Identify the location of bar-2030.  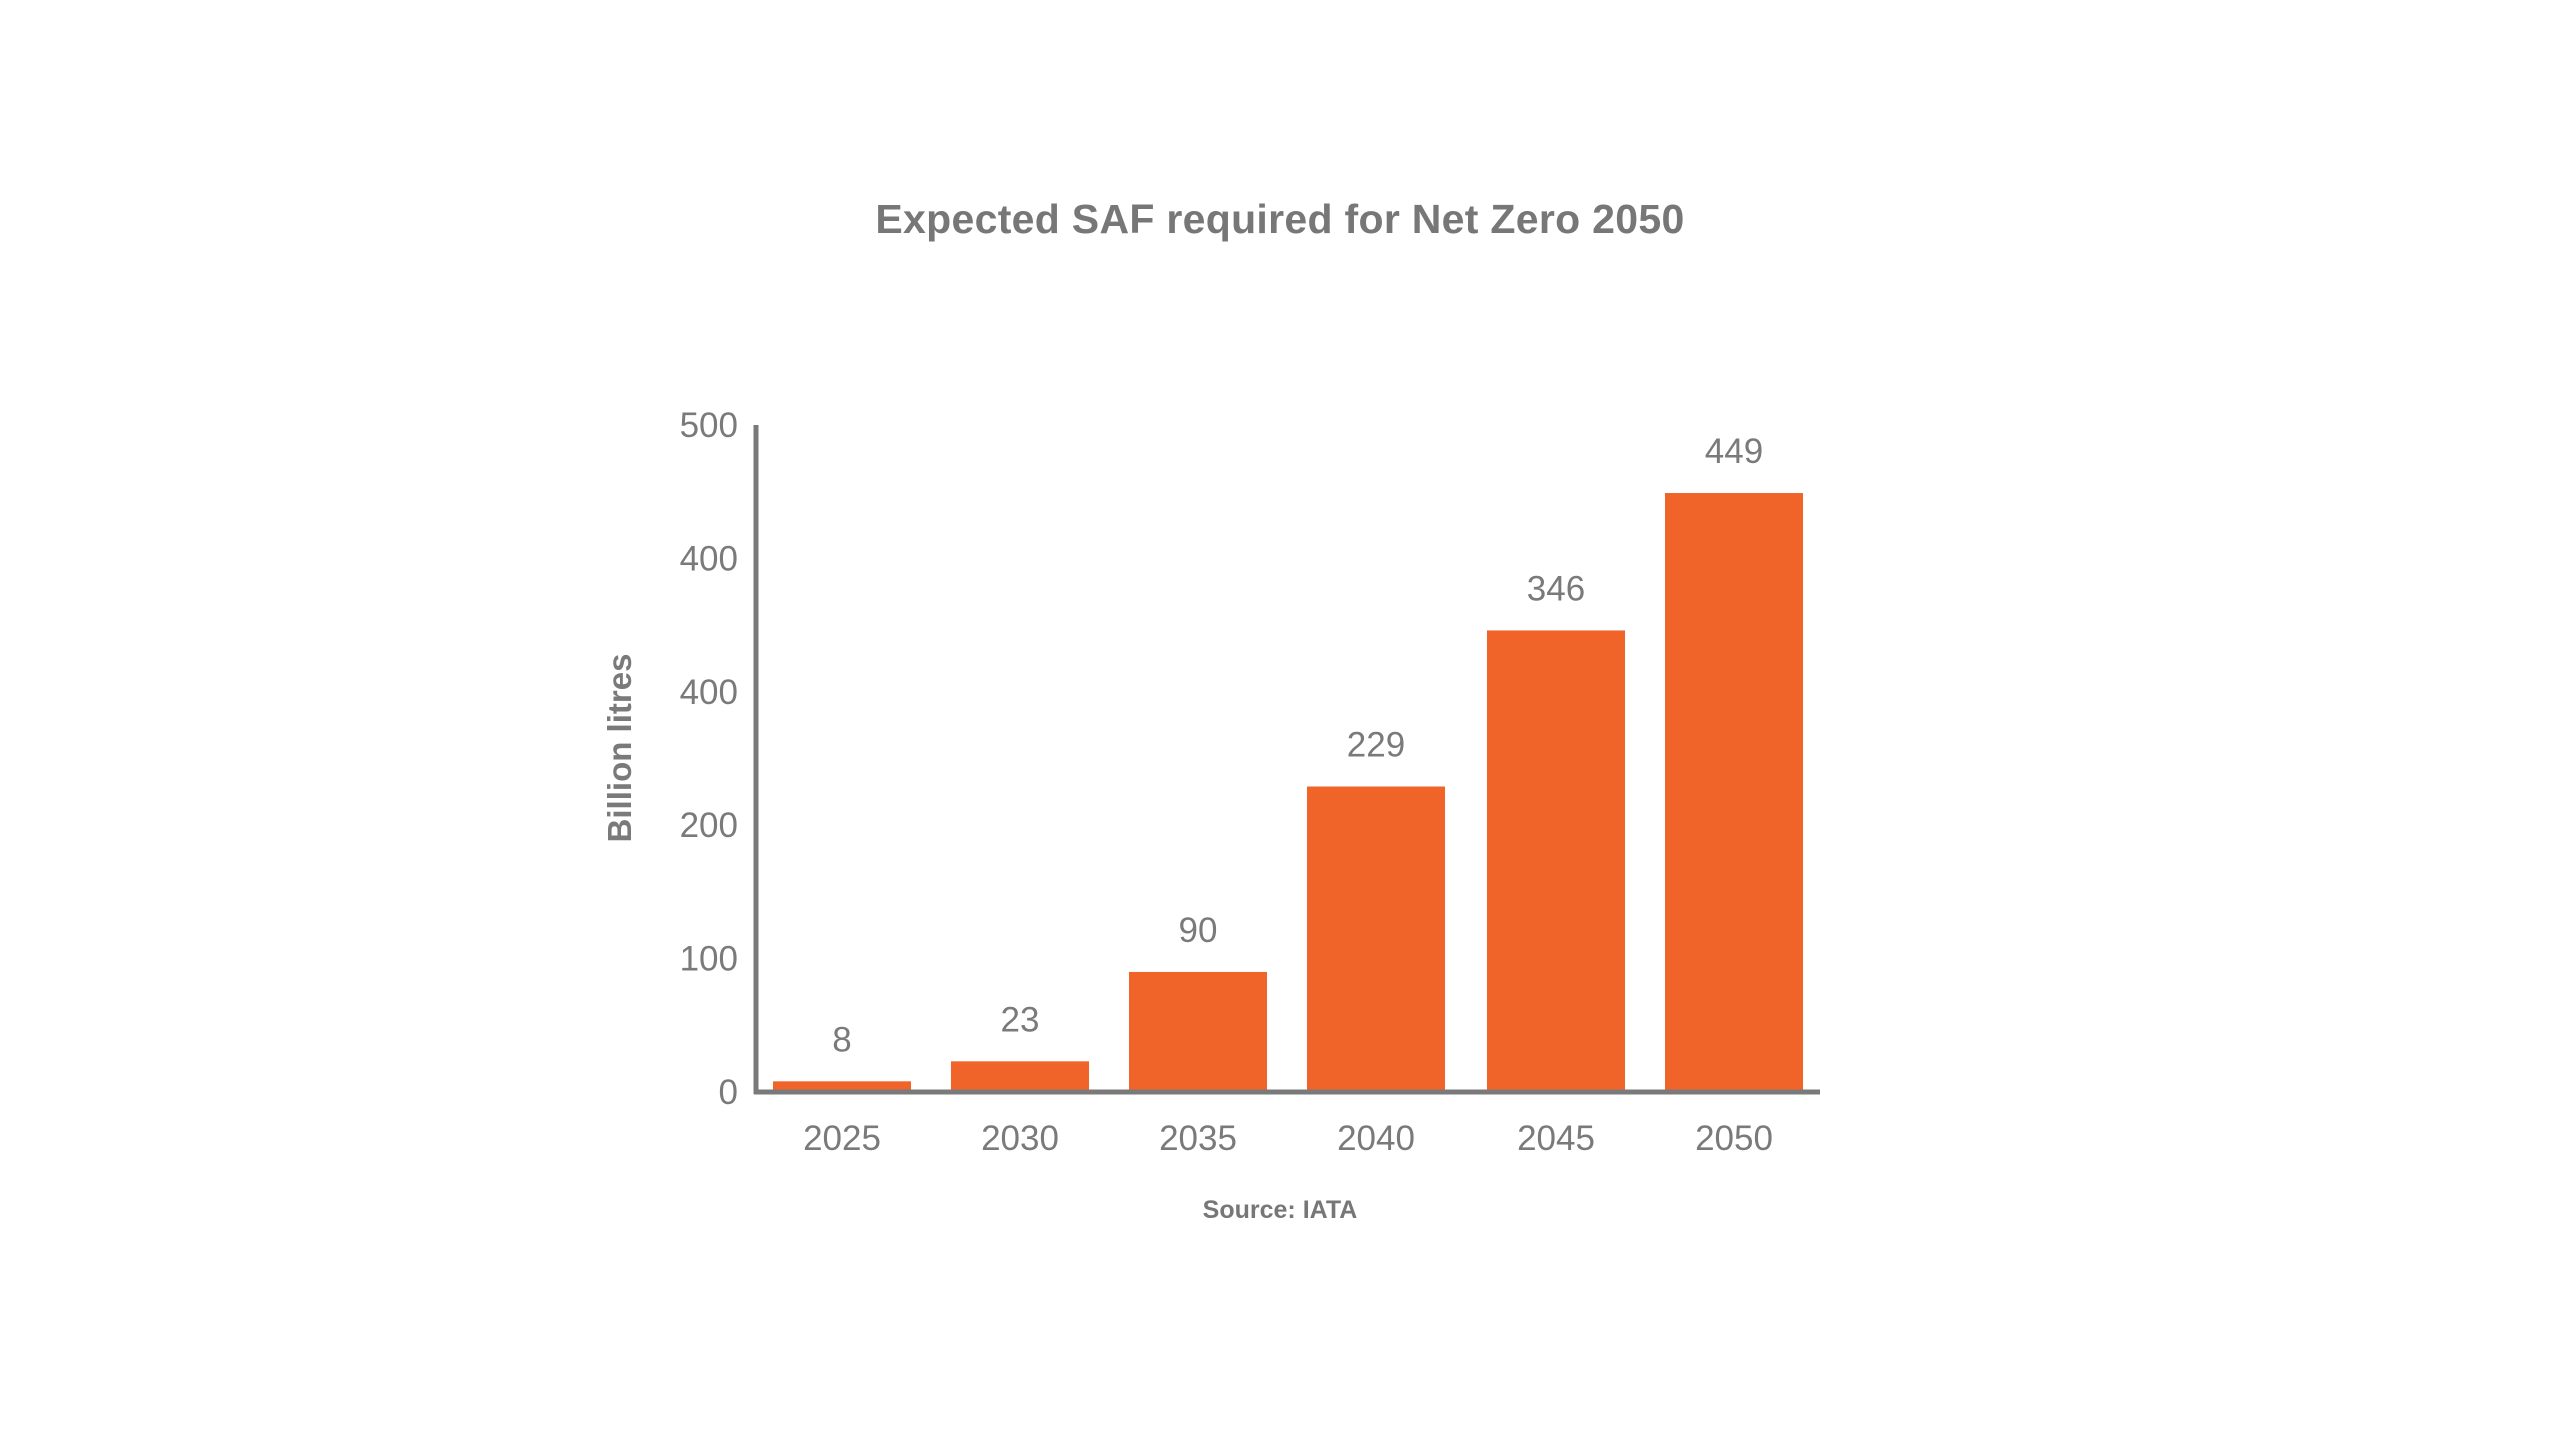
(1020, 1076).